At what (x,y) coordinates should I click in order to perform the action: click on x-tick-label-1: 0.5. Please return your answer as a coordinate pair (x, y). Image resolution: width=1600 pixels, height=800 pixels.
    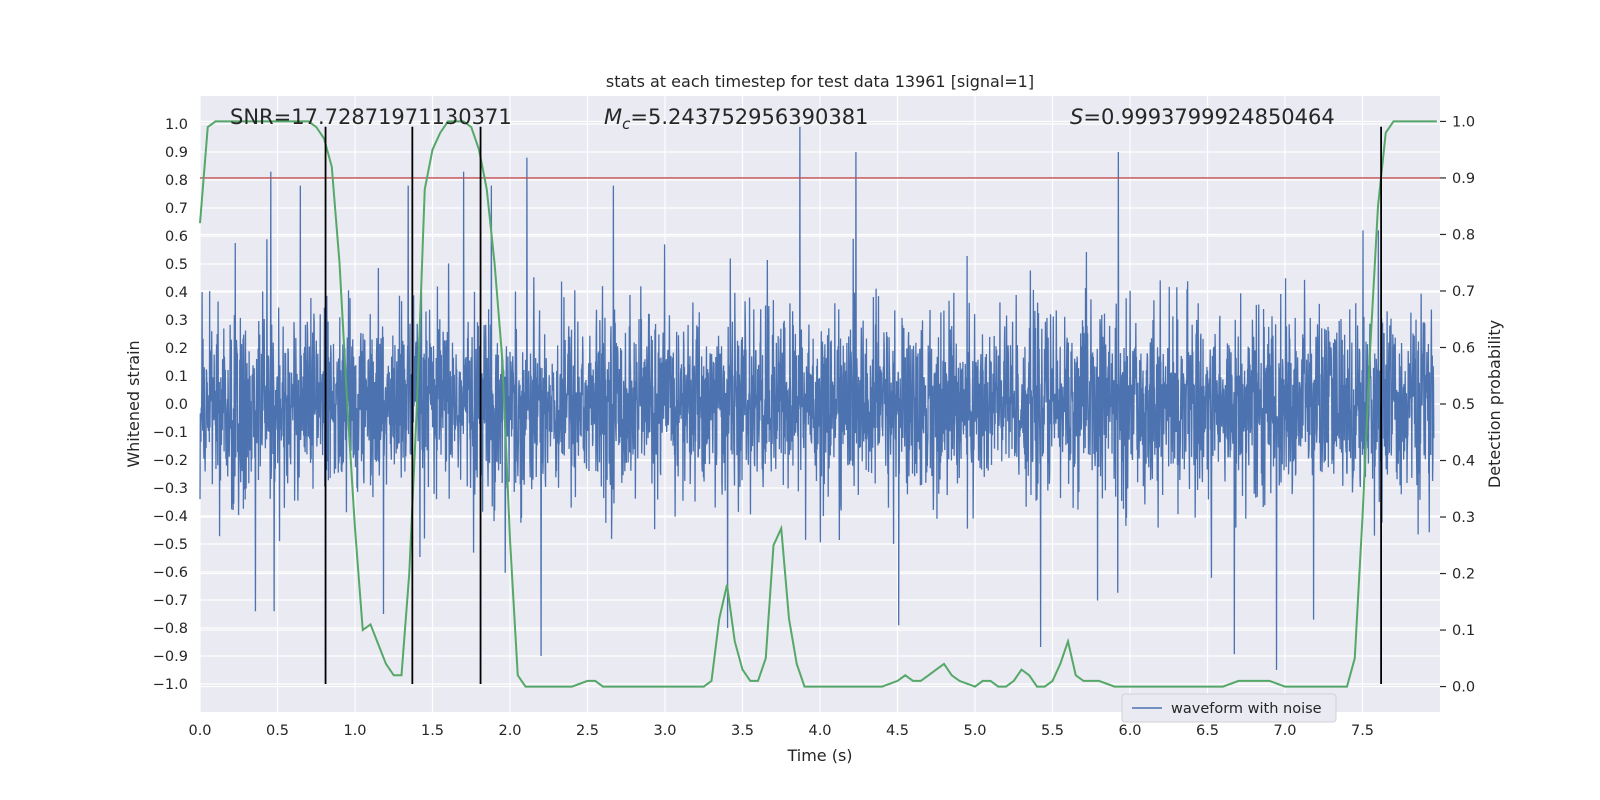
    Looking at the image, I should click on (277, 731).